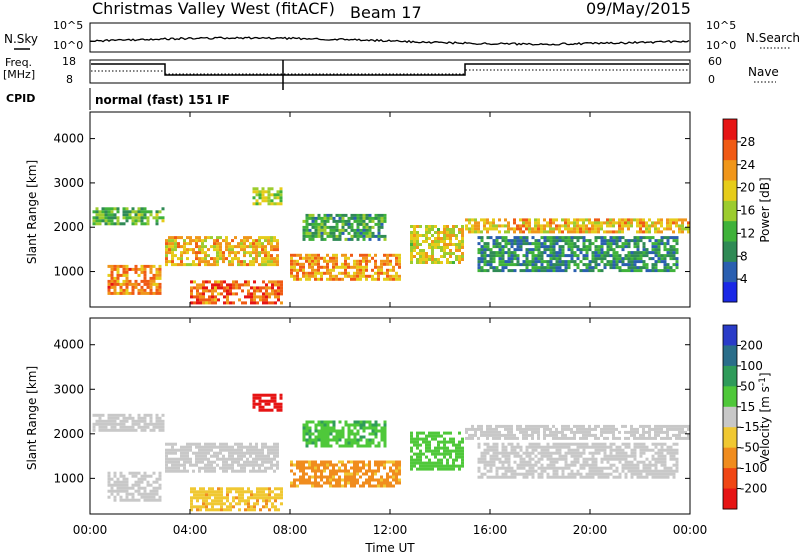 The height and width of the screenshot is (554, 800). Describe the element at coordinates (721, 25) in the screenshot. I see `noise-tick-right-top: 10^5` at that location.